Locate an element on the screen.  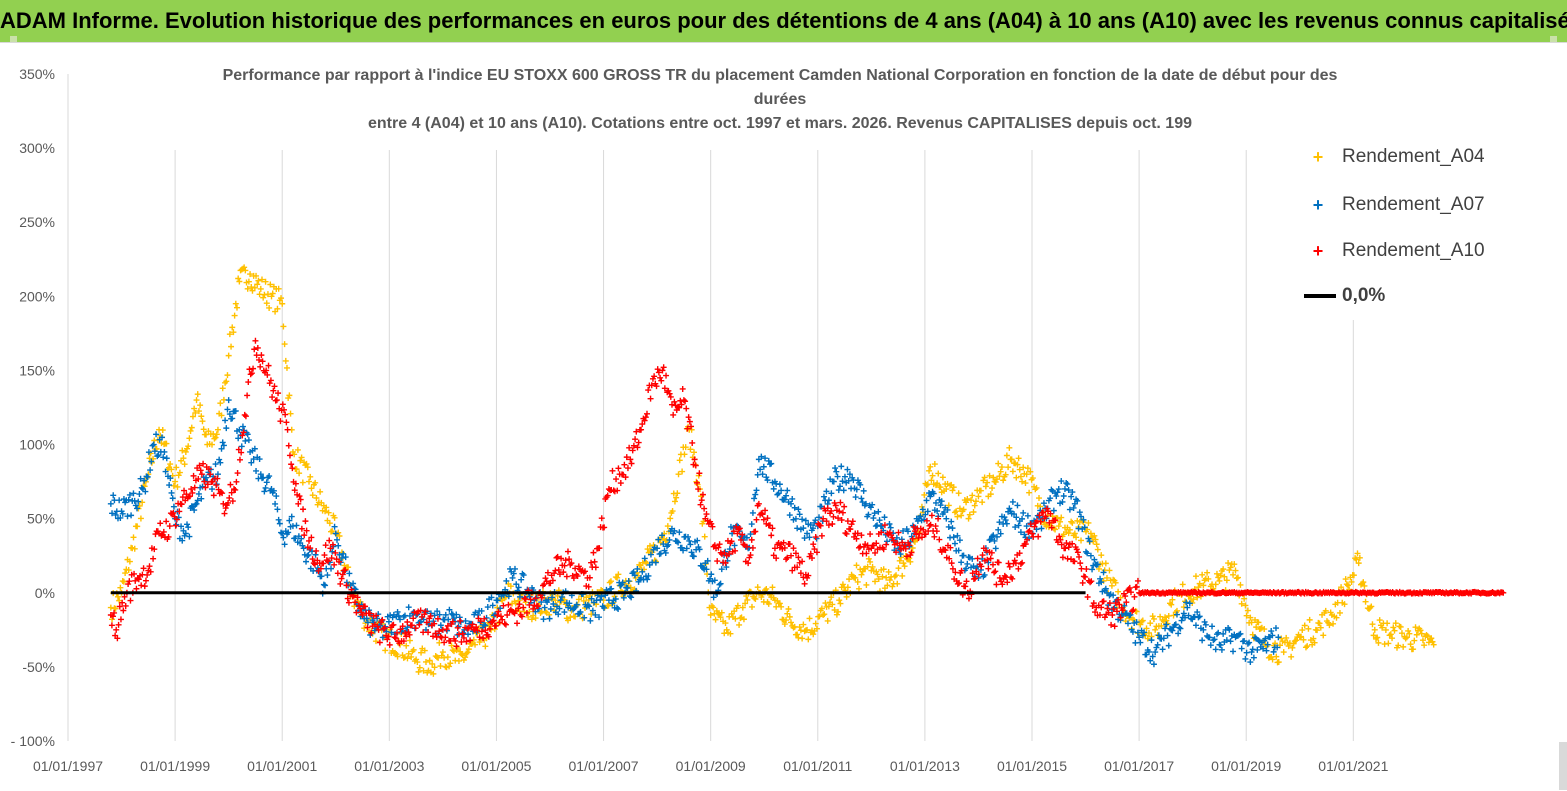
legend-marker-a07: + is located at coordinates (1318, 205).